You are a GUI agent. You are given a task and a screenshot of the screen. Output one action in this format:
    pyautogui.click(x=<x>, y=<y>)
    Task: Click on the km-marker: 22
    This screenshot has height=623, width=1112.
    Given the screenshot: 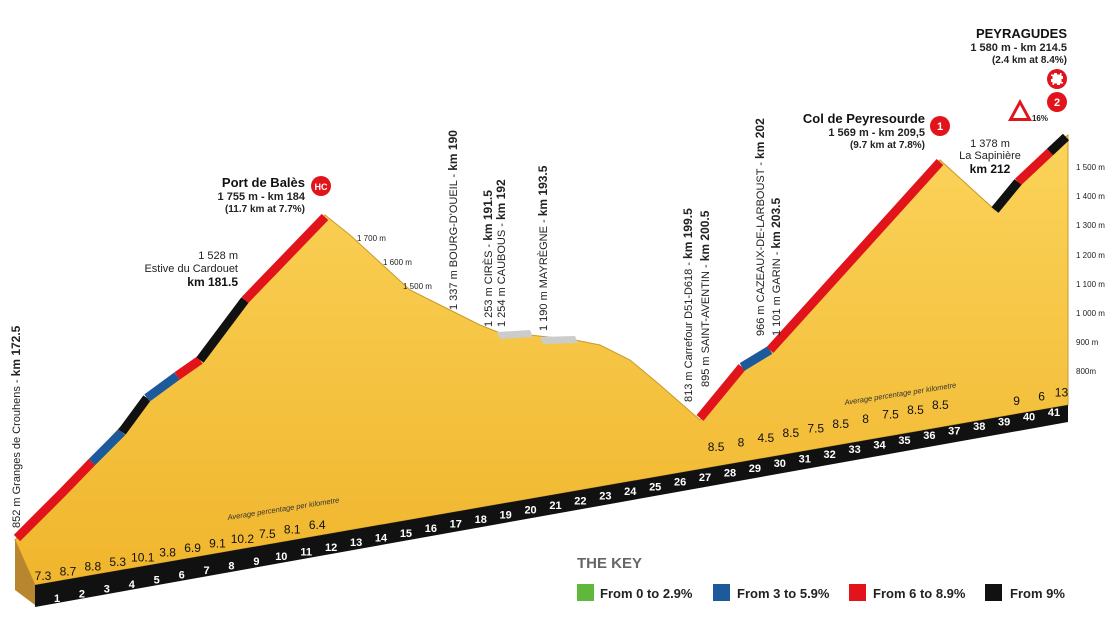 What is the action you would take?
    pyautogui.click(x=580, y=501)
    